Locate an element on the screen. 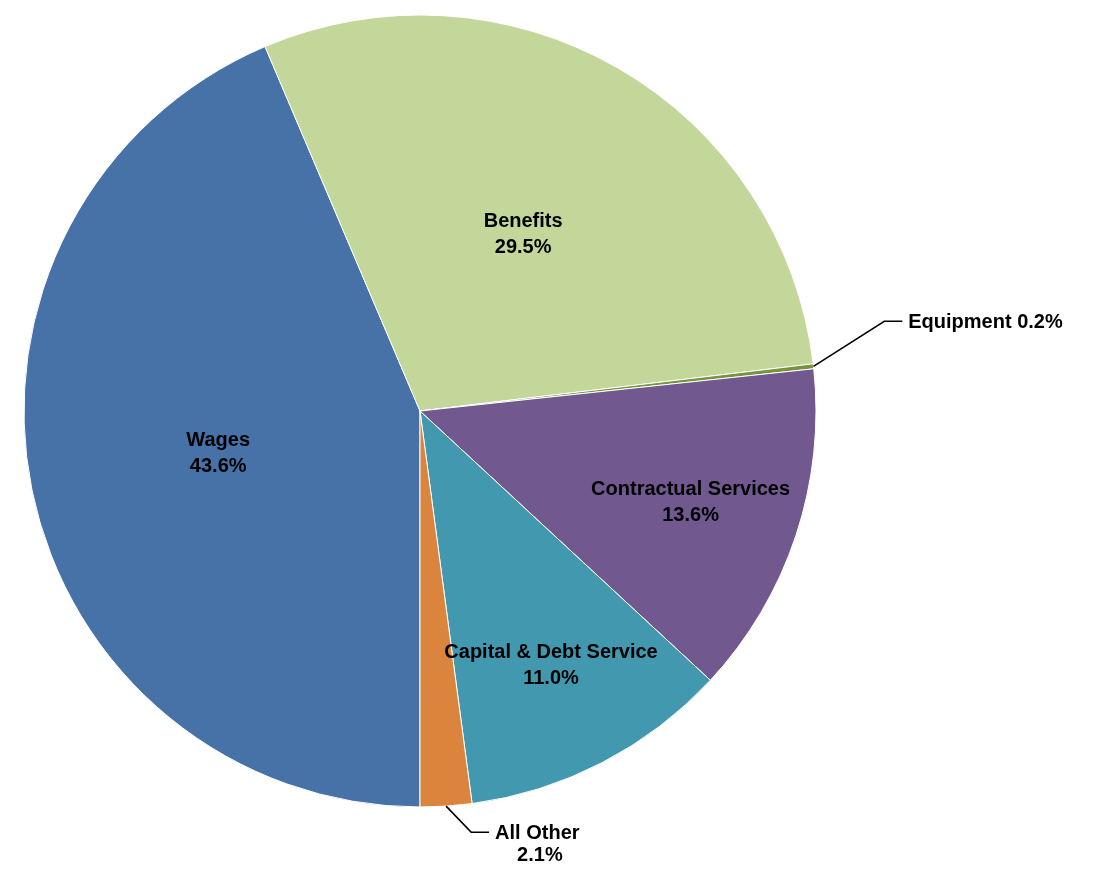 The width and height of the screenshot is (1097, 883). slice-label: Benefits is located at coordinates (523, 219).